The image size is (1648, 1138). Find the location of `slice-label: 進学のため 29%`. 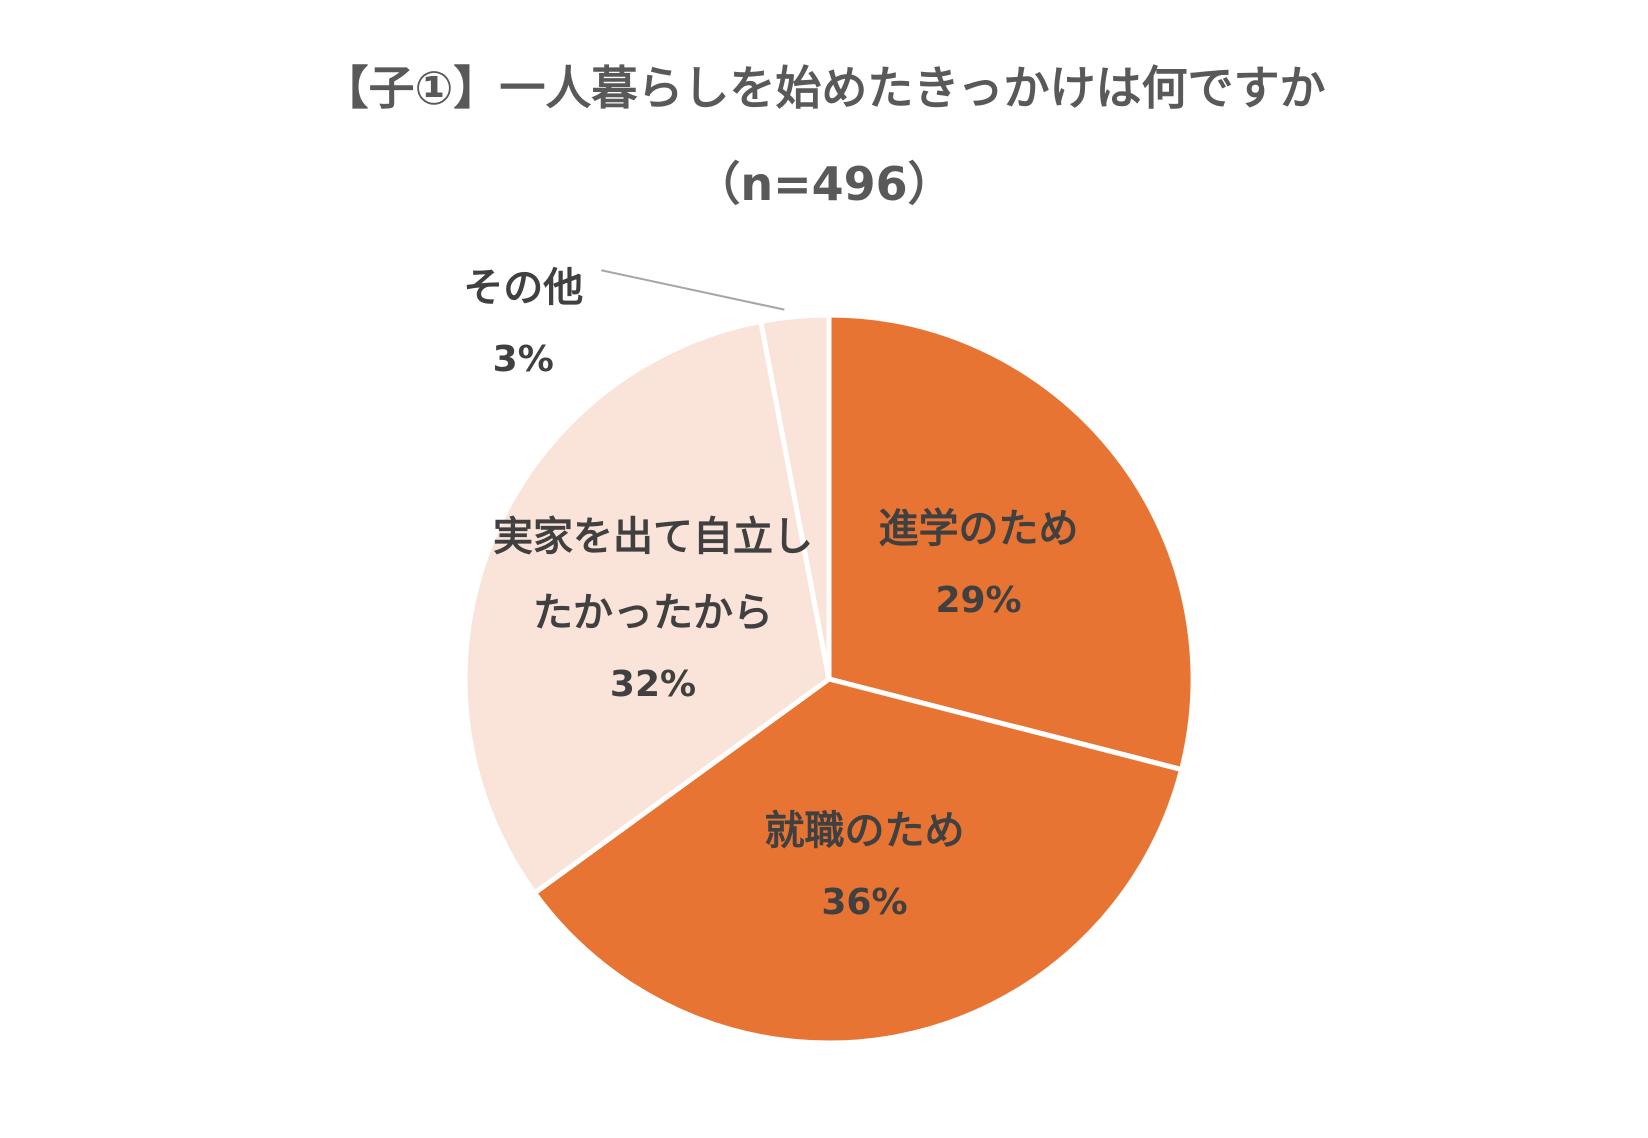

slice-label: 進学のため 29% is located at coordinates (979, 563).